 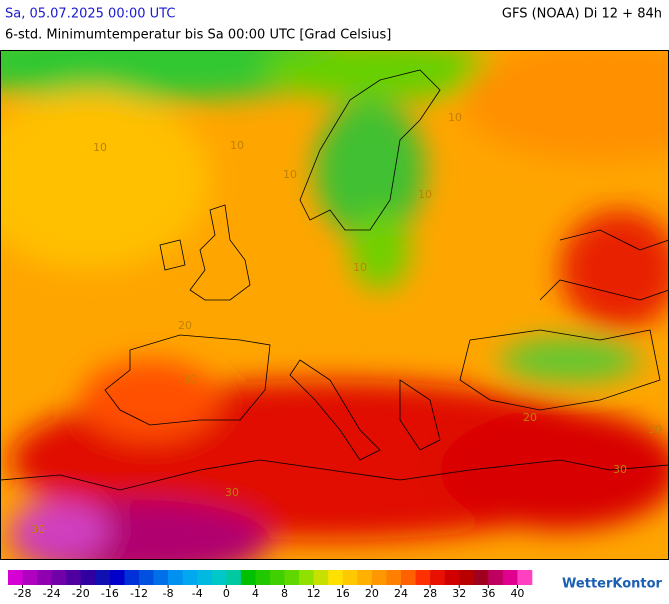 I want to click on legend-tick-label: 40, so click(x=517, y=593).